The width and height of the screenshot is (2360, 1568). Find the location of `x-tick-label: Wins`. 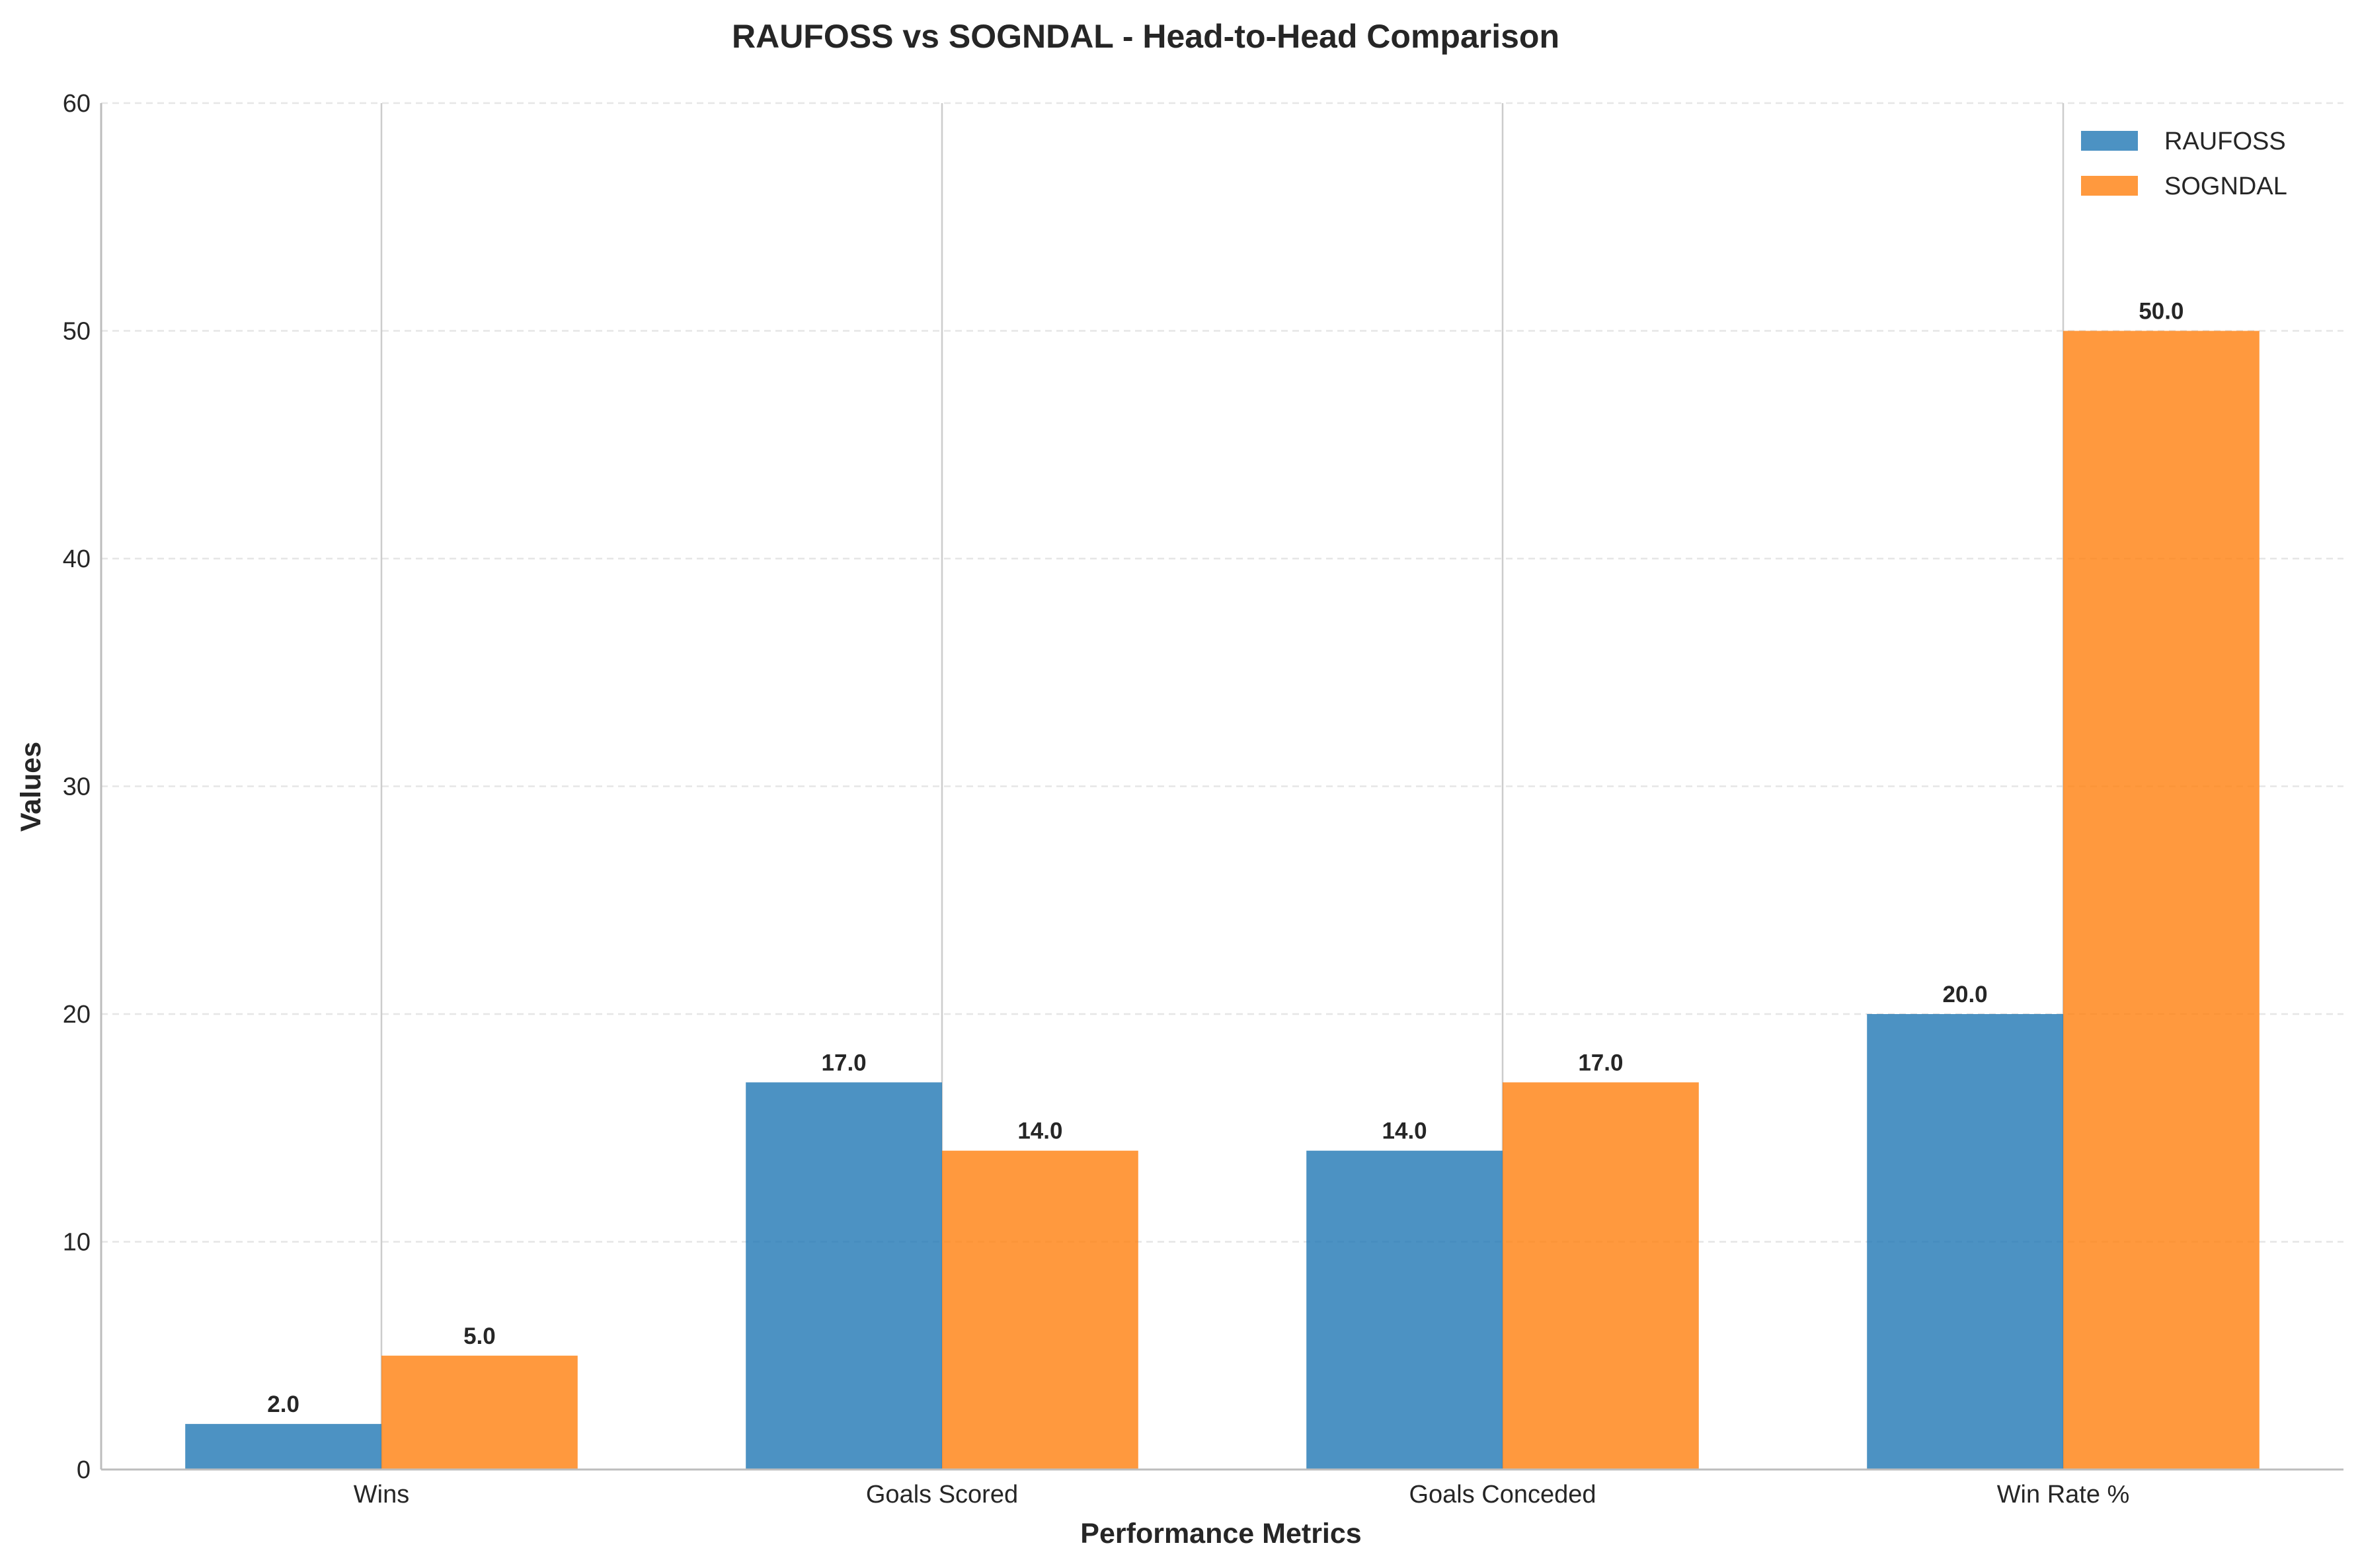

x-tick-label: Wins is located at coordinates (381, 1495).